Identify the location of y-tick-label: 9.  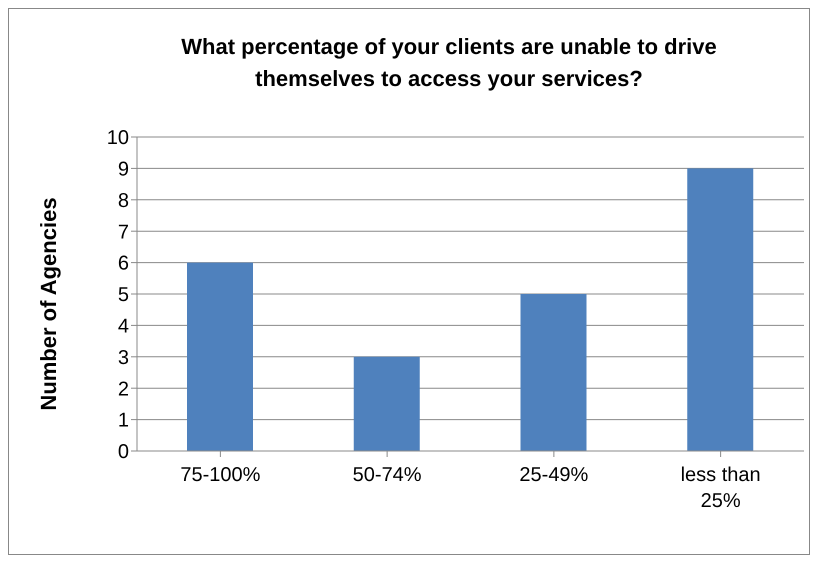
(123, 169).